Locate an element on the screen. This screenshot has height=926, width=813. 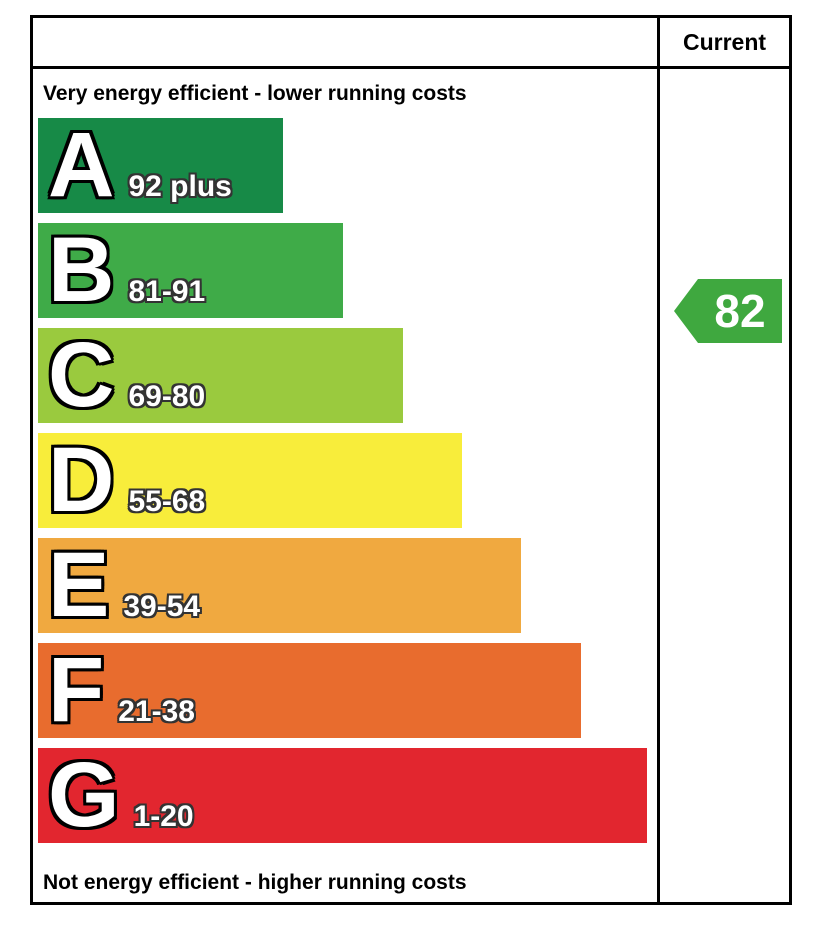
band-a: A 92 plus is located at coordinates (160, 165).